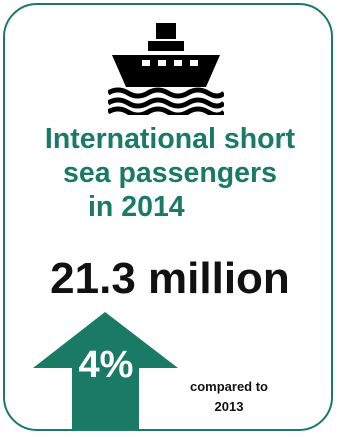 The width and height of the screenshot is (339, 437). I want to click on up-arrow-icon, so click(105, 370).